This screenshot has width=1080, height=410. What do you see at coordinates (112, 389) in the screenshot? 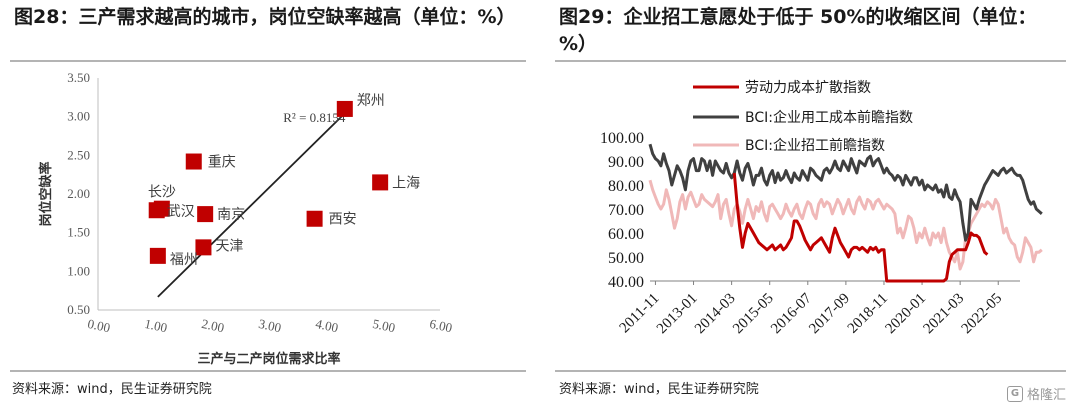
I see `left-source-note: 资料来源：wind，民生证券研究院` at bounding box center [112, 389].